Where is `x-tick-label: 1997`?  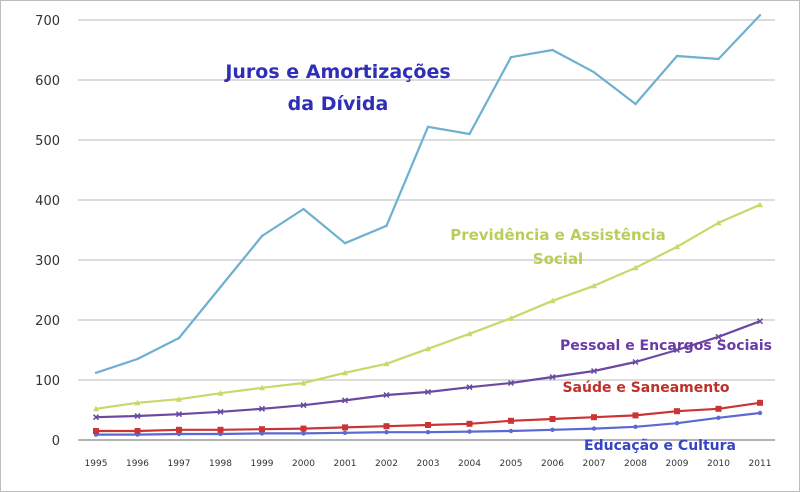 x-tick-label: 1997 is located at coordinates (179, 464).